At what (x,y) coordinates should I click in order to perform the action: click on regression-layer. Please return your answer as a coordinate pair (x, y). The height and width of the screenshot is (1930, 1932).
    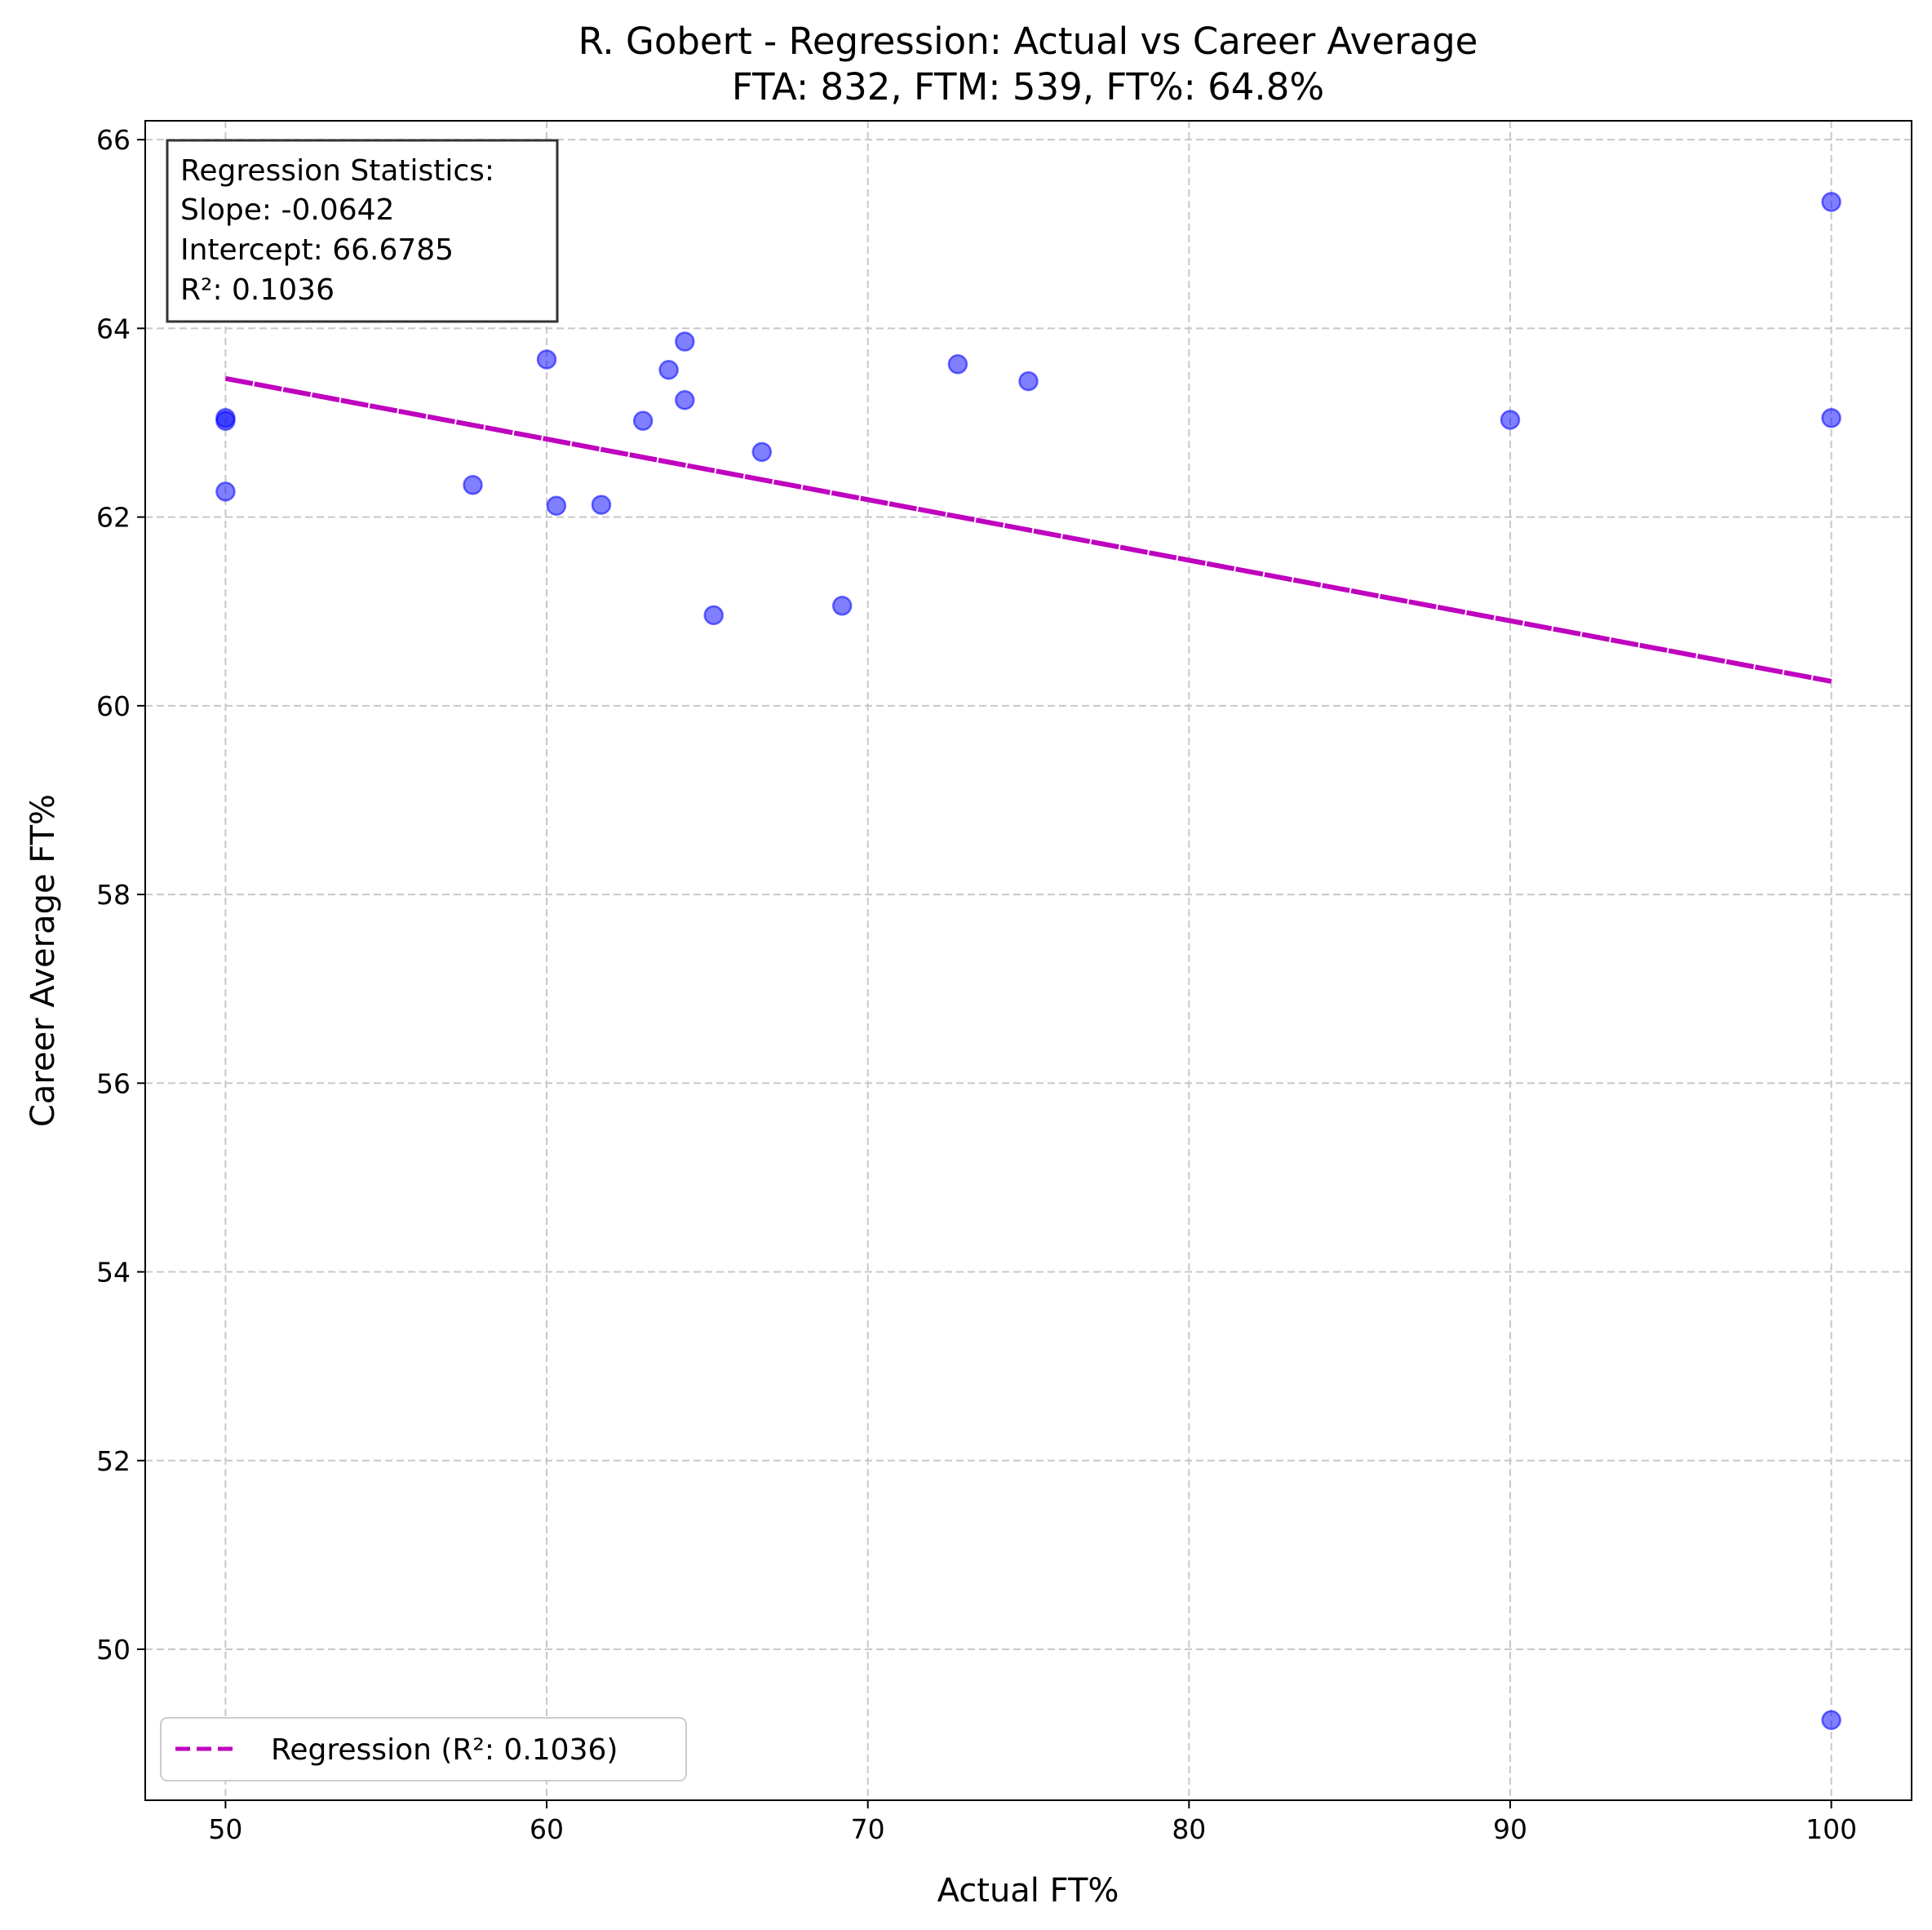
    Looking at the image, I should click on (1028, 529).